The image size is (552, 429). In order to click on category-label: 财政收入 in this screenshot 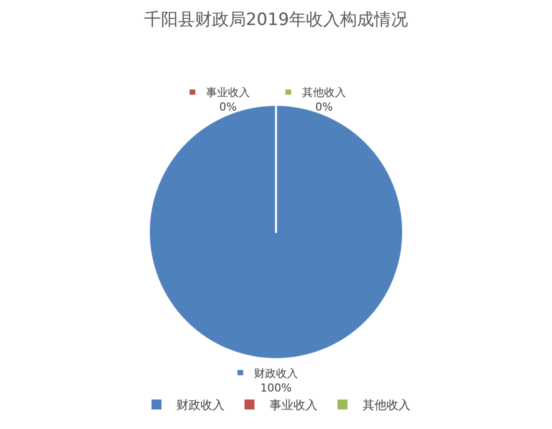, I will do `click(200, 405)`.